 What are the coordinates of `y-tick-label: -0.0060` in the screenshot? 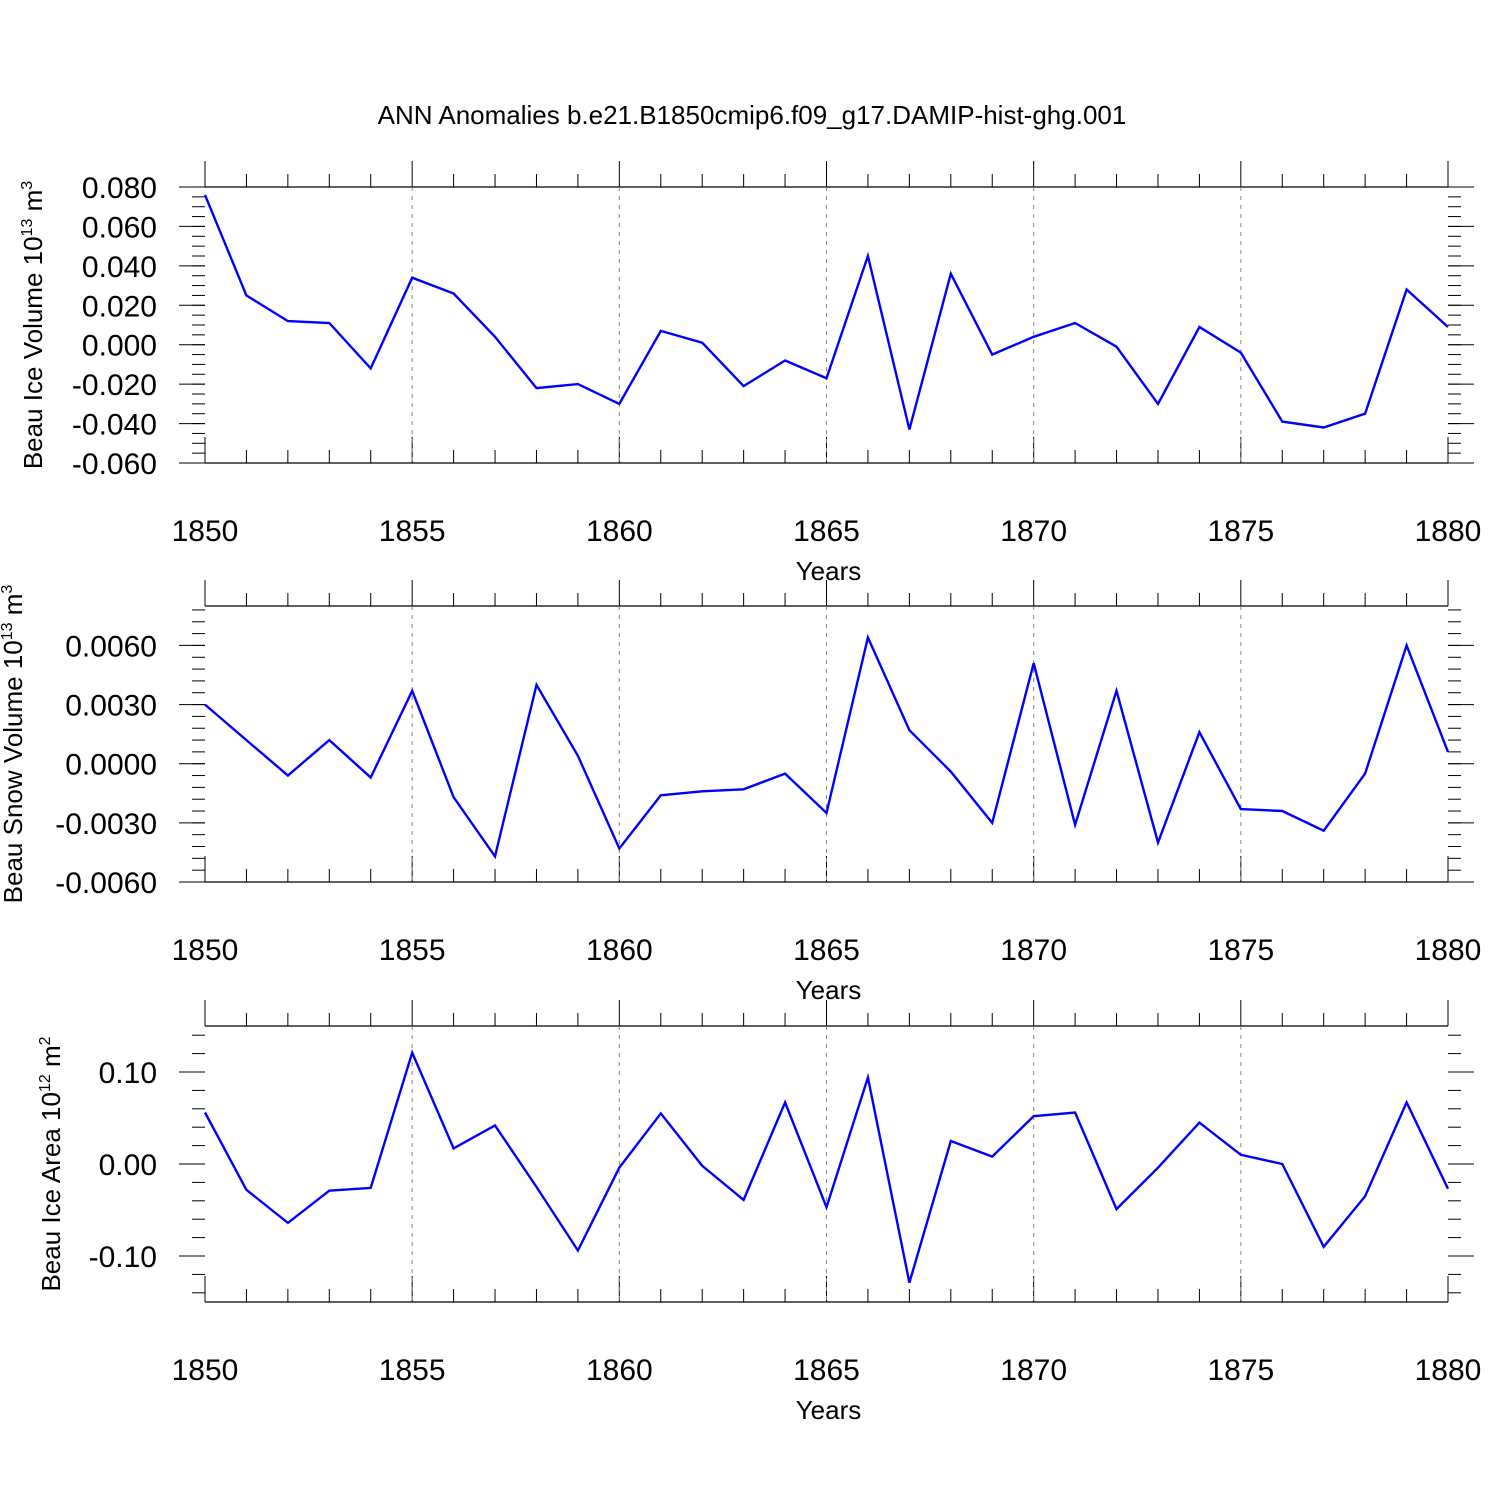 It's located at (106, 883).